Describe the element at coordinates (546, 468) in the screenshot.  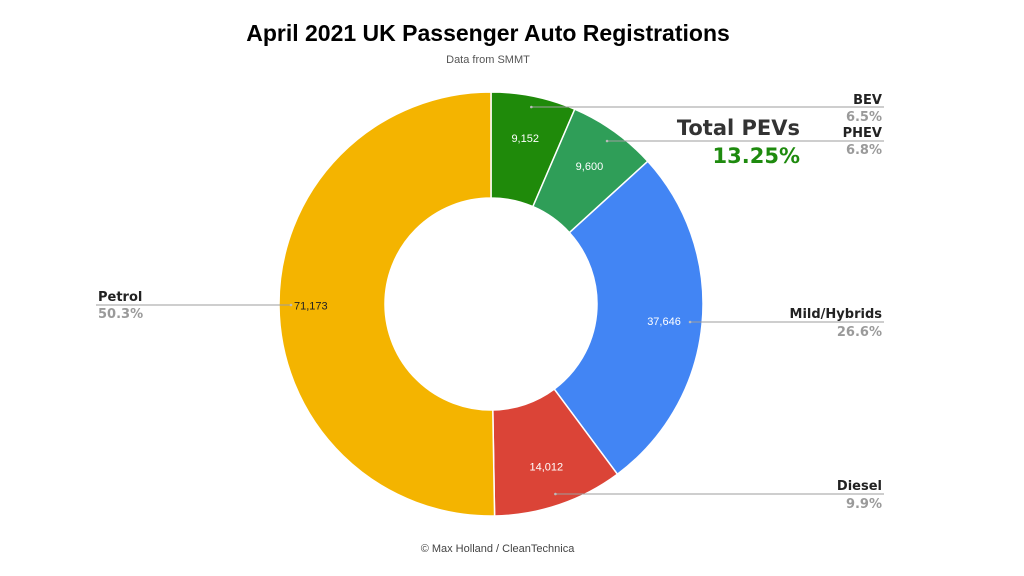
I see `value-label-diesel: 14,012` at that location.